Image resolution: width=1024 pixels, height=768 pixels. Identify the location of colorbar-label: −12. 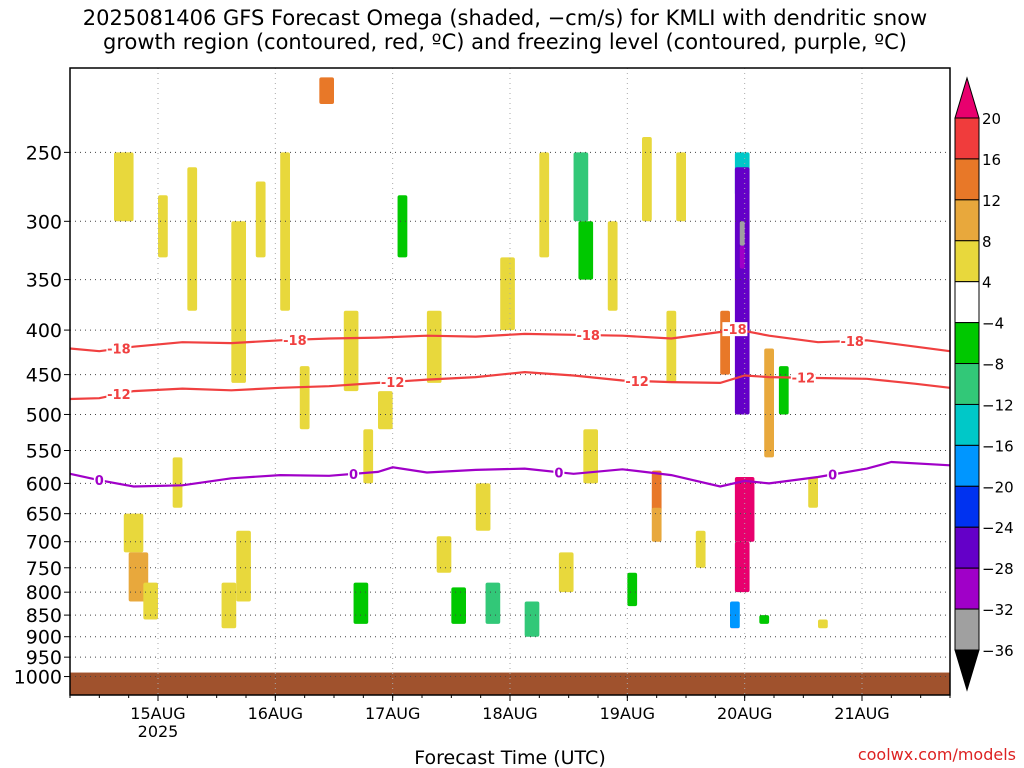
(998, 405).